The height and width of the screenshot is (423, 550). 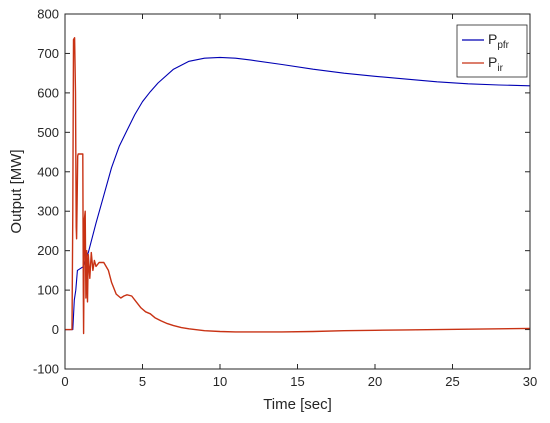 What do you see at coordinates (55, 329) in the screenshot?
I see `y-tick-label: 0` at bounding box center [55, 329].